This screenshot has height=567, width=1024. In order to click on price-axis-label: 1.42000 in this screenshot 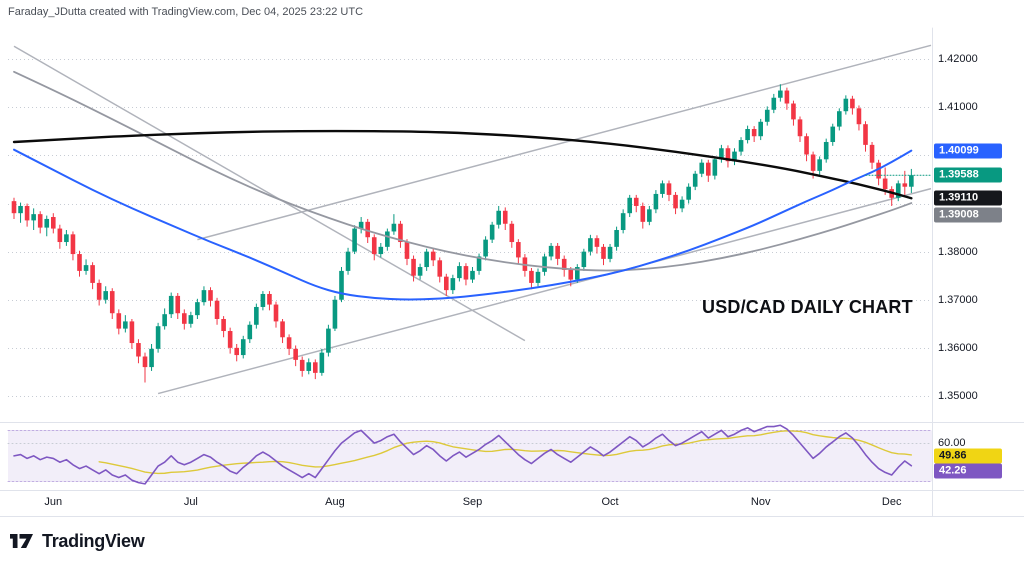, I will do `click(958, 59)`.